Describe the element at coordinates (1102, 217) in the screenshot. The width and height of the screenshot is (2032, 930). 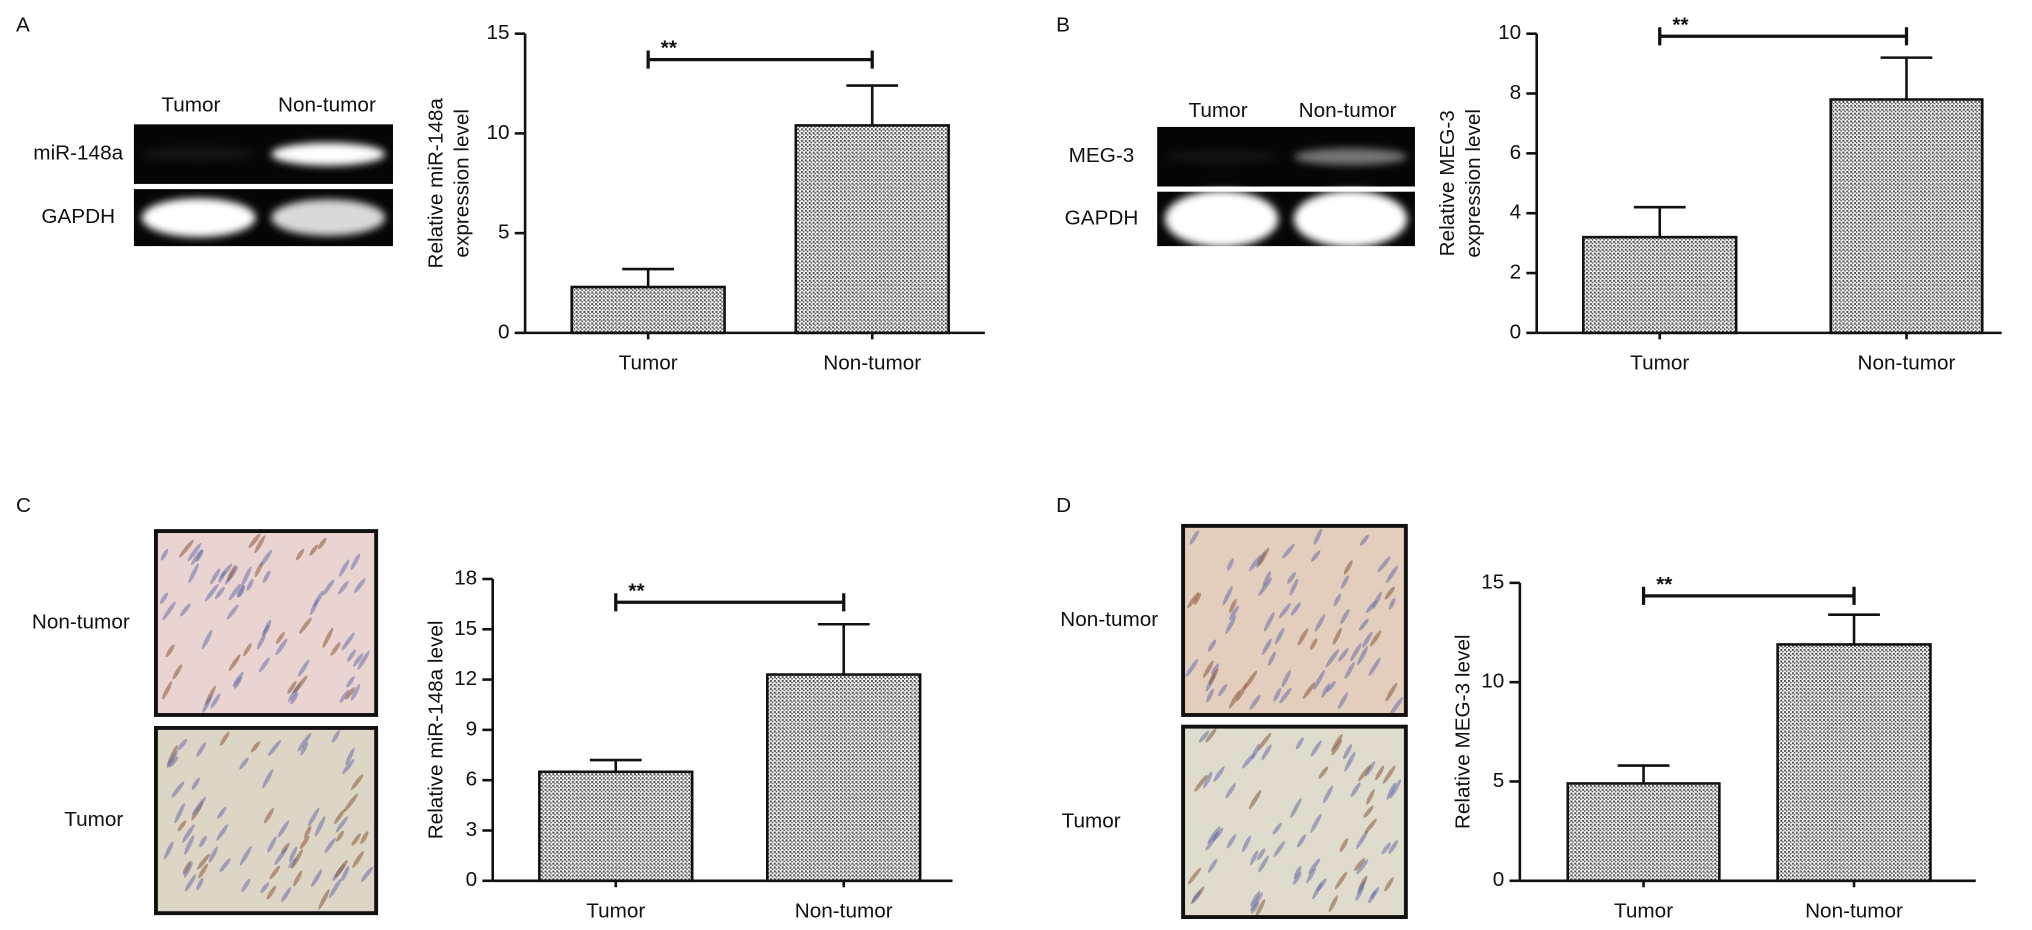
I see `blot-row-label: GAPDH` at that location.